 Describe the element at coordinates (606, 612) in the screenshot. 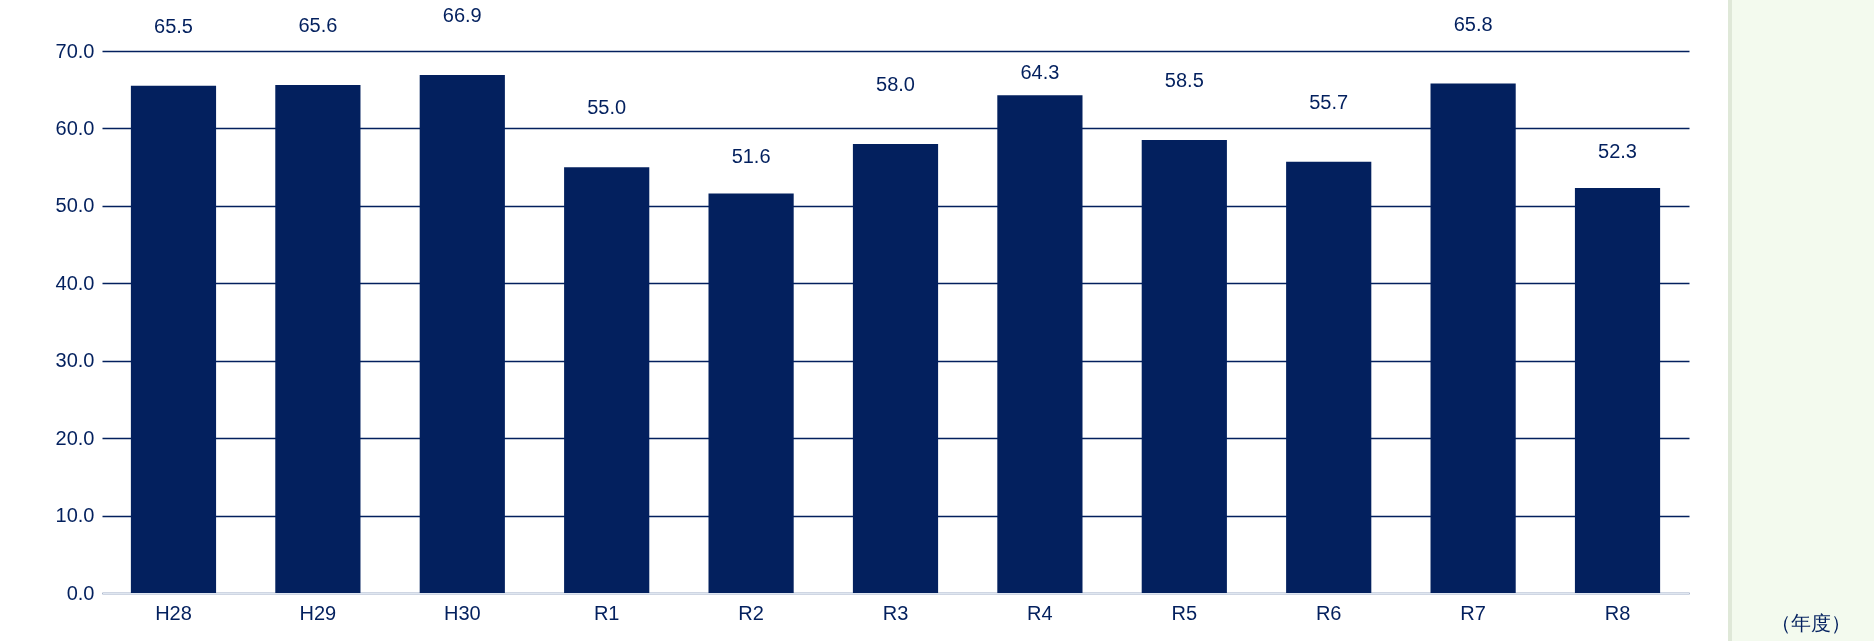

I see `x-tick-label: R1` at that location.